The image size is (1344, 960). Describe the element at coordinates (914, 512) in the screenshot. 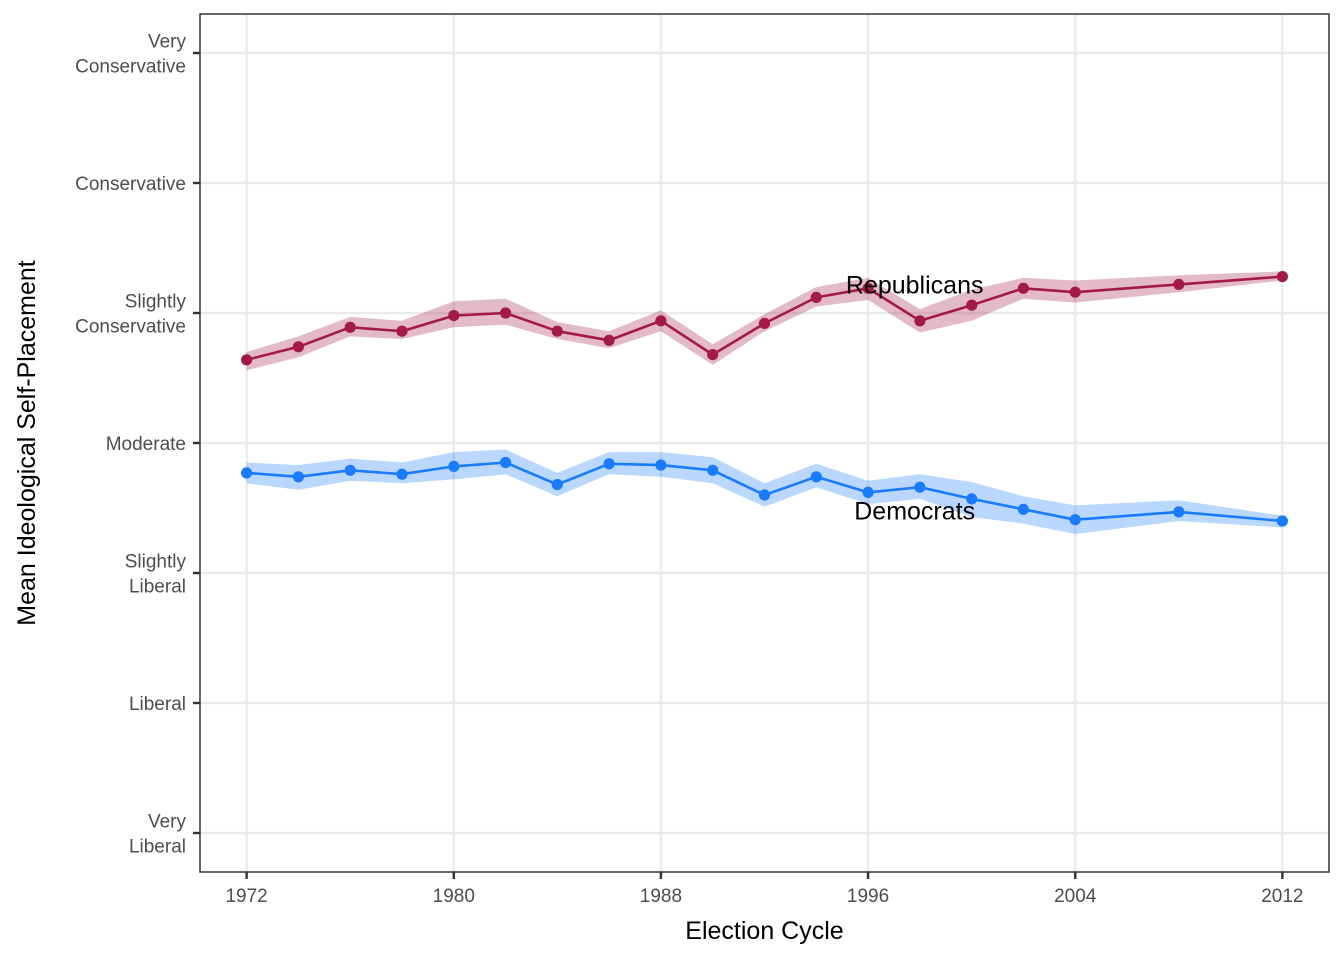

I see `democrats-series-label: Democrats` at that location.